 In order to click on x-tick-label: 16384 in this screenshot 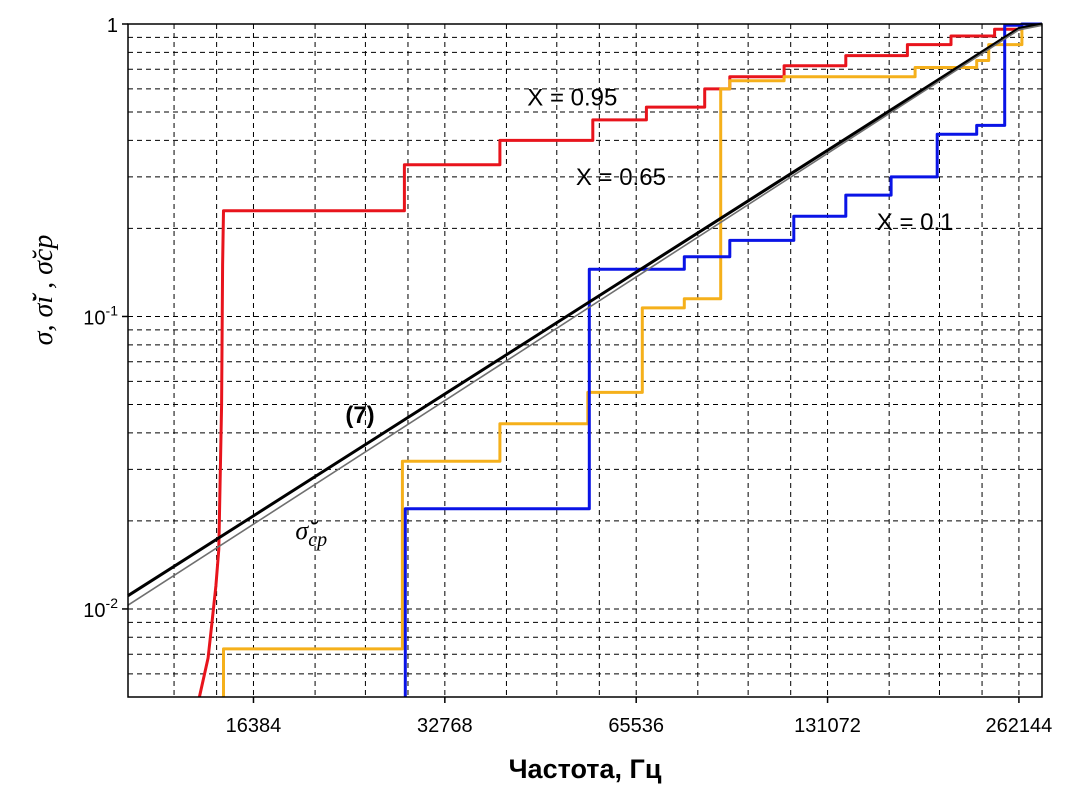, I will do `click(254, 726)`.